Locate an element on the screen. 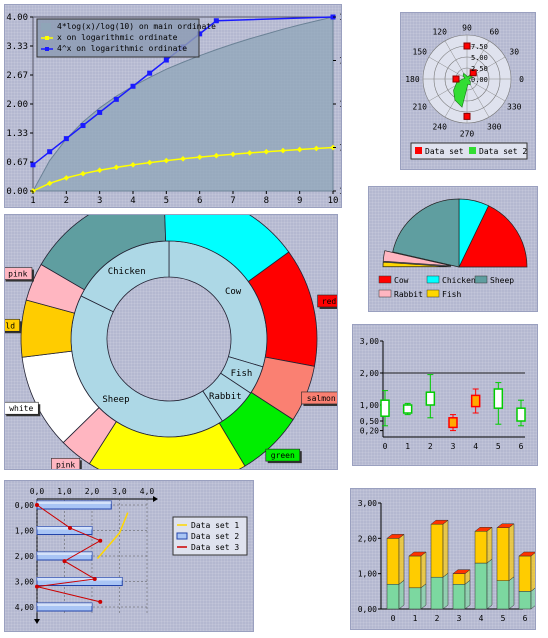 Image resolution: width=548 pixels, height=638 pixels. angle-tick-label: 210 is located at coordinates (420, 106).